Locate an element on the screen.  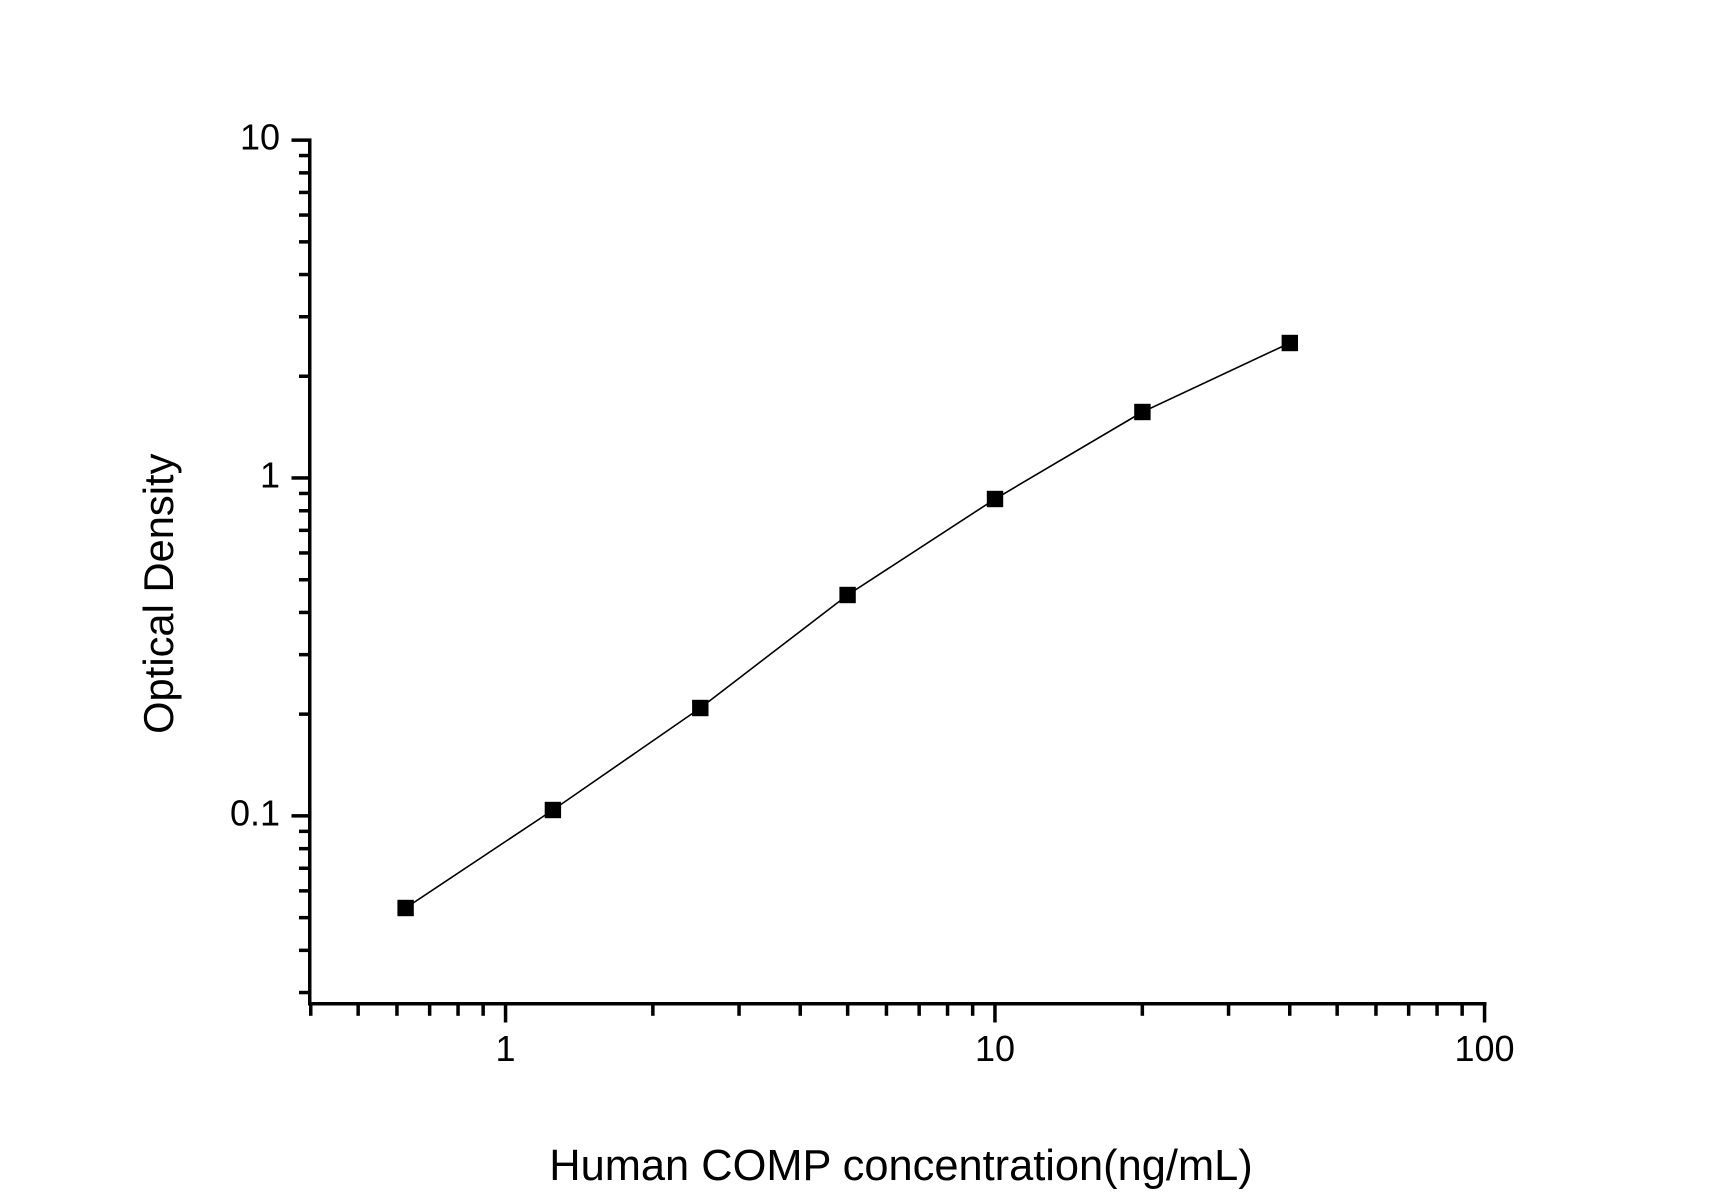
svg-text: 0.1 is located at coordinates (255, 812).